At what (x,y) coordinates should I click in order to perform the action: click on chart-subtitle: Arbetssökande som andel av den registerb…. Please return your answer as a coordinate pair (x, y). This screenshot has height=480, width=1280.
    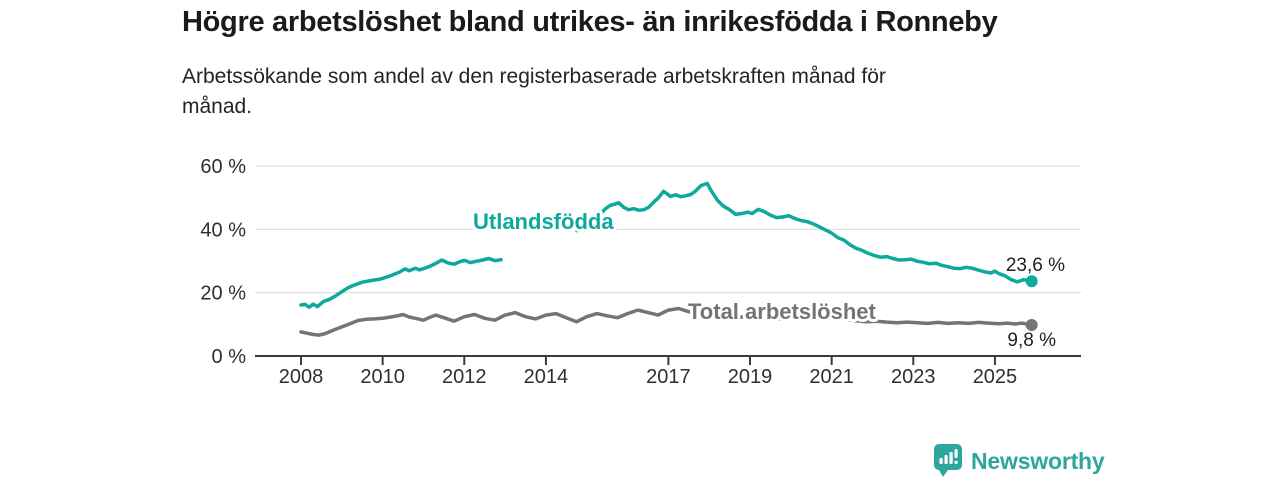
    Looking at the image, I should click on (622, 92).